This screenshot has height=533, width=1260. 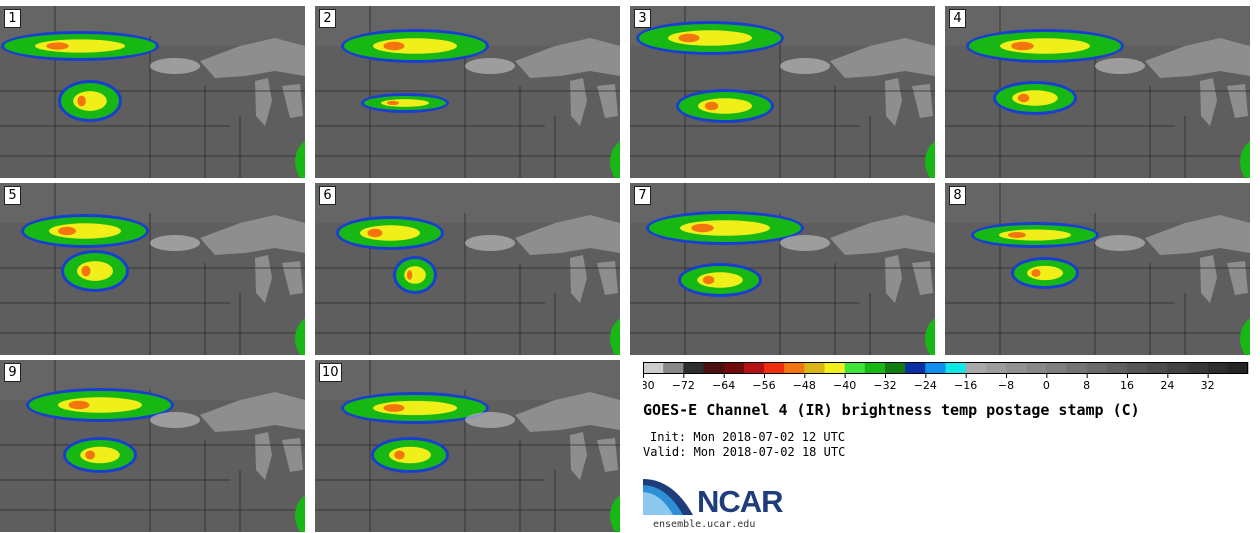 I want to click on colorbar-tick-label: −32, so click(x=884, y=385).